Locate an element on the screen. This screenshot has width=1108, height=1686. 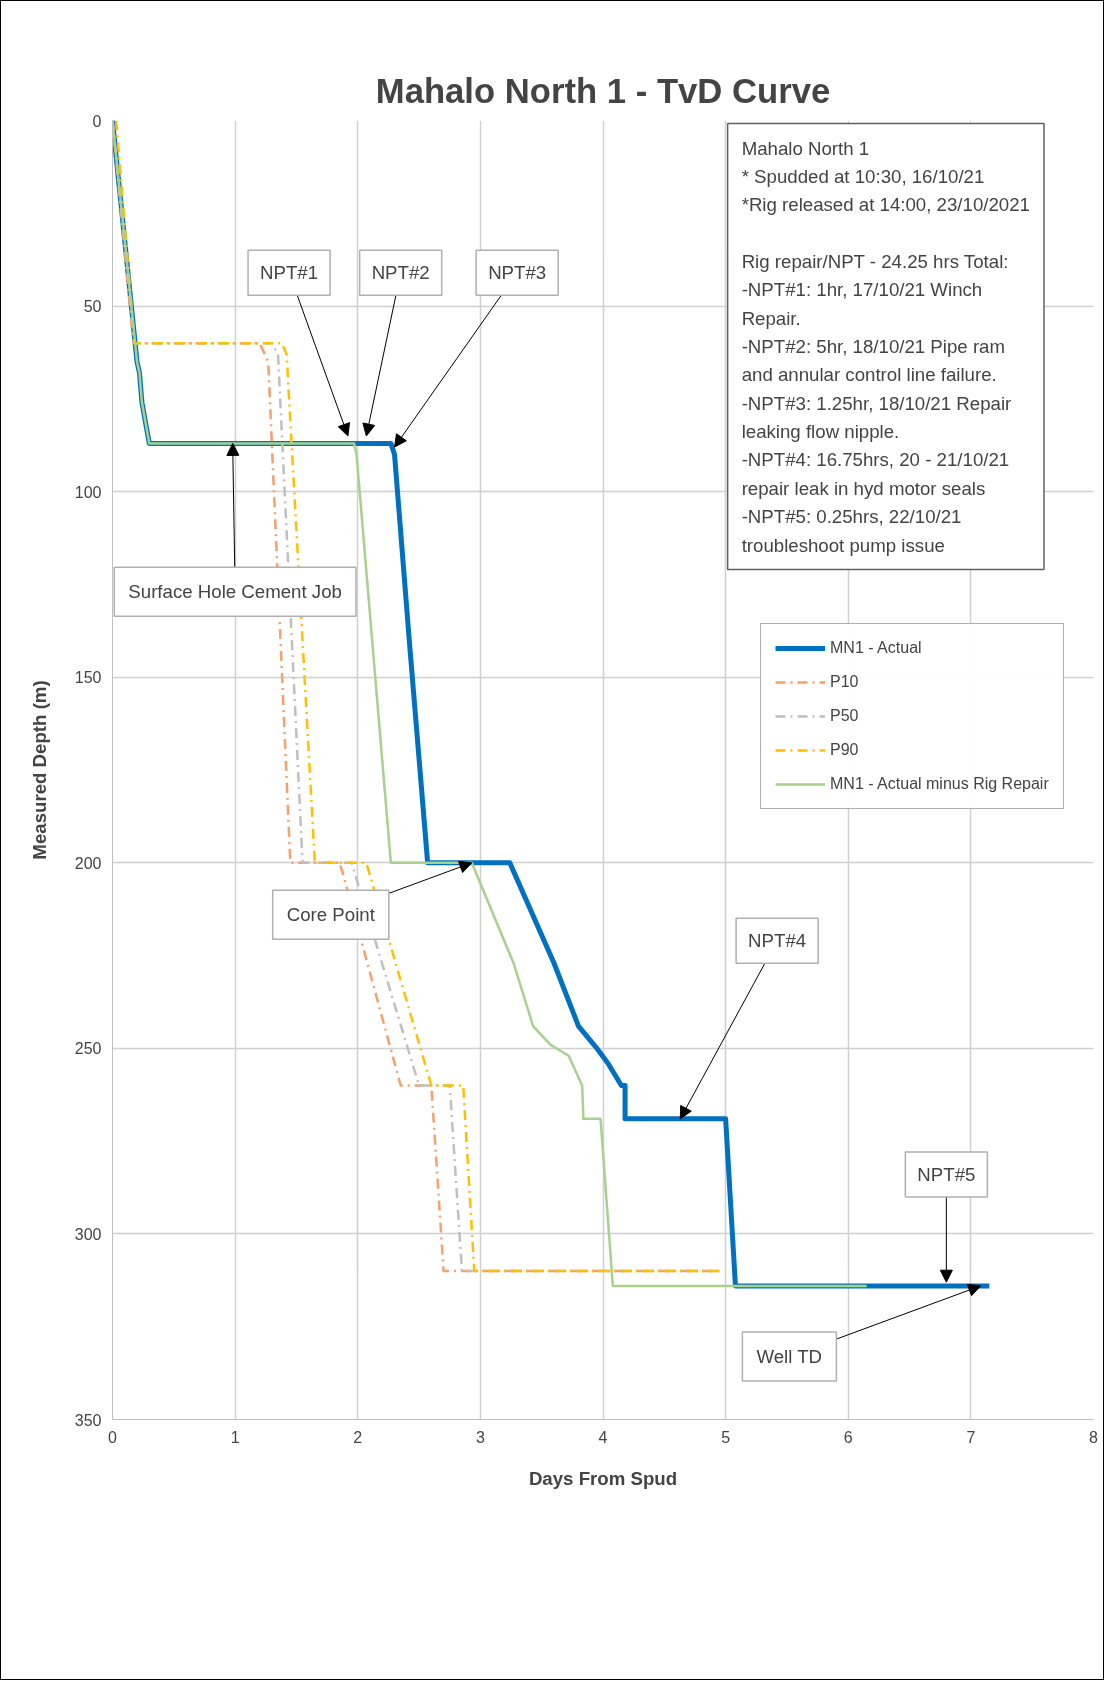
annotation: NPT#1 is located at coordinates (289, 273).